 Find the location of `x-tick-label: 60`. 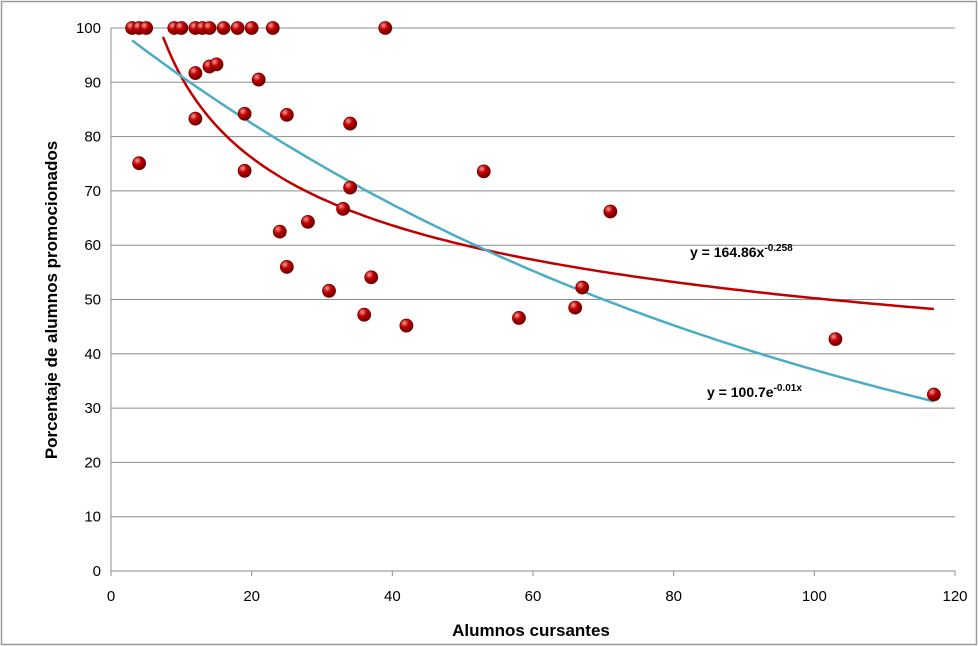

x-tick-label: 60 is located at coordinates (533, 596).